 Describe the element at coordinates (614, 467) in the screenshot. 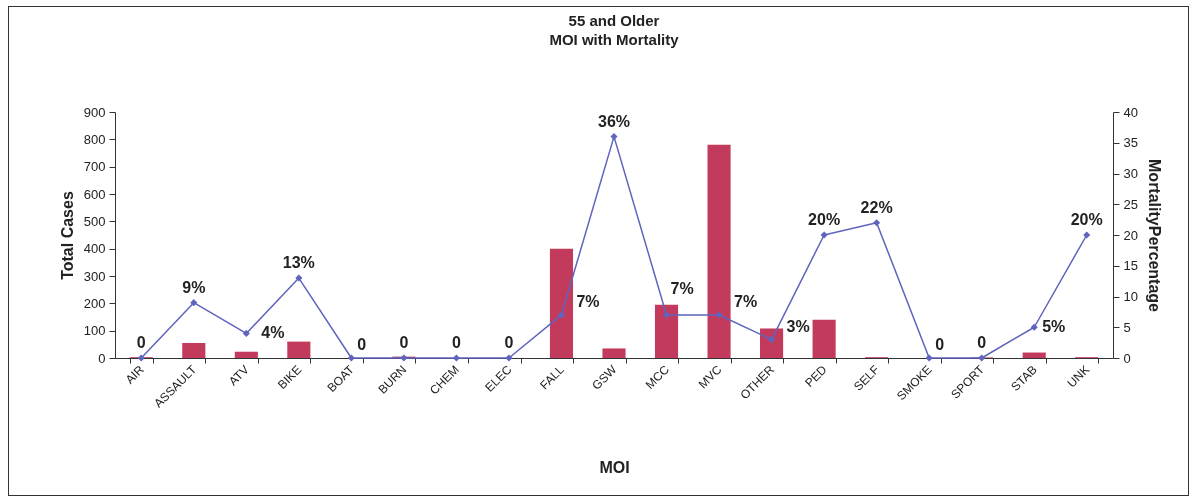

I see `x-axis-title: MOI` at that location.